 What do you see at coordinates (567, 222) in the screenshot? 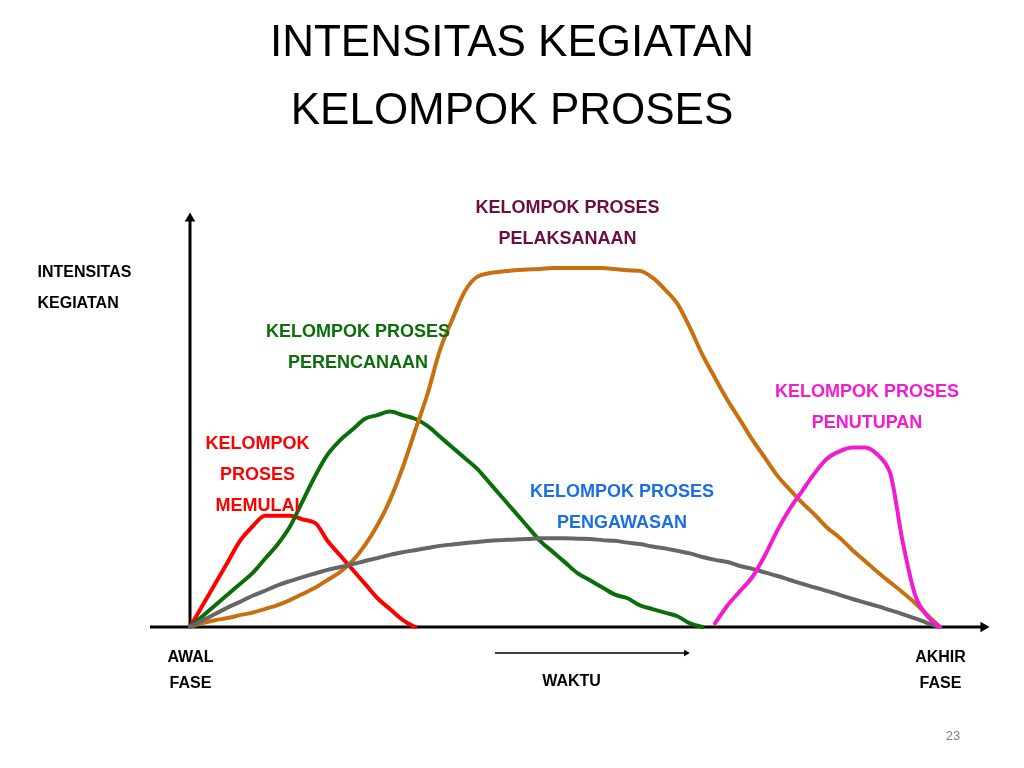
I see `series-label: KELOMPOK PROSES PELAKSANAAN` at bounding box center [567, 222].